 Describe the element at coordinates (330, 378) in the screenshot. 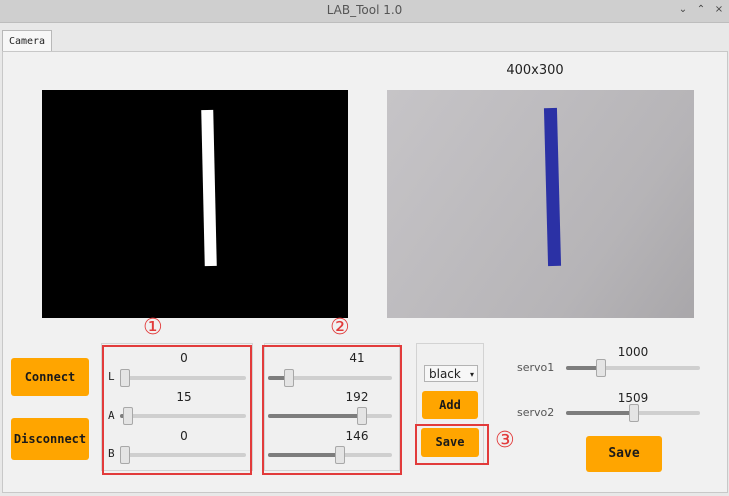

I see `l-max-slider` at that location.